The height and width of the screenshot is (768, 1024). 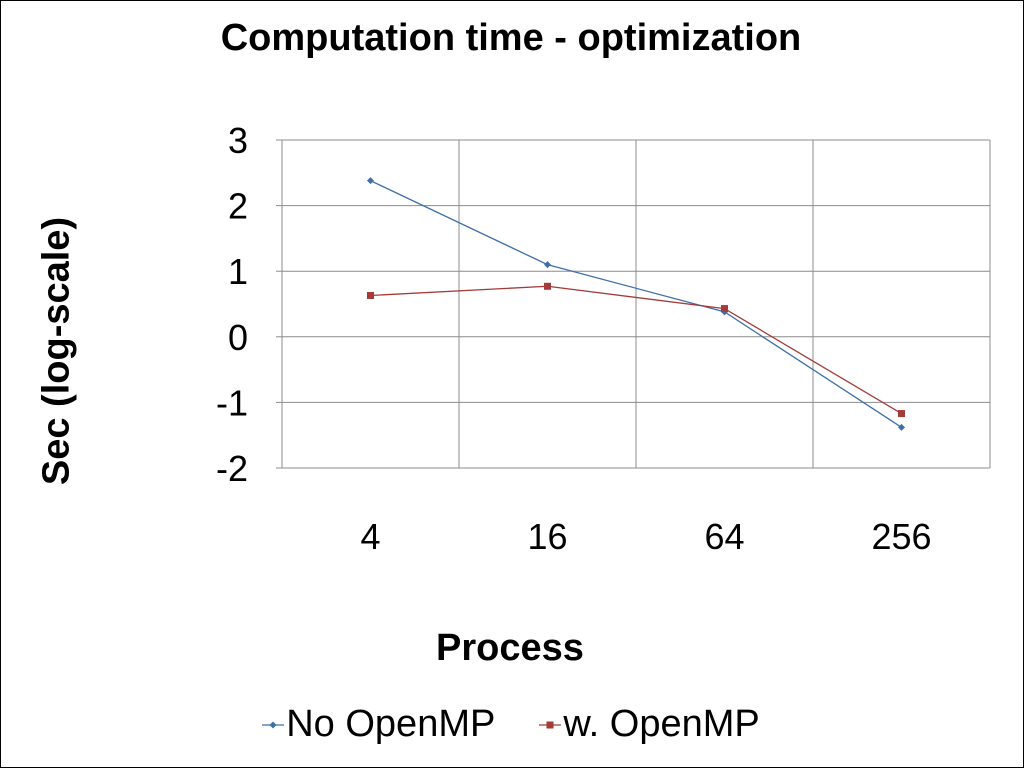 I want to click on y-tick-label: 1, so click(x=238, y=271).